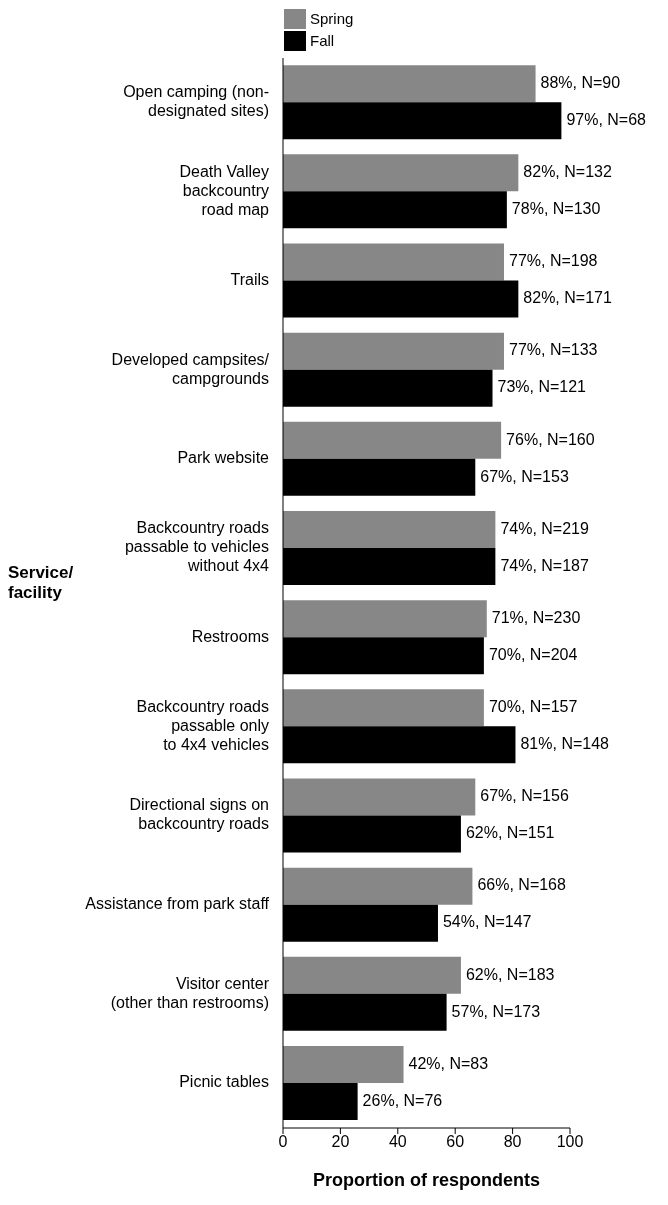 Image resolution: width=668 pixels, height=1205 pixels. Describe the element at coordinates (283, 1142) in the screenshot. I see `x-tick-label: 0` at that location.